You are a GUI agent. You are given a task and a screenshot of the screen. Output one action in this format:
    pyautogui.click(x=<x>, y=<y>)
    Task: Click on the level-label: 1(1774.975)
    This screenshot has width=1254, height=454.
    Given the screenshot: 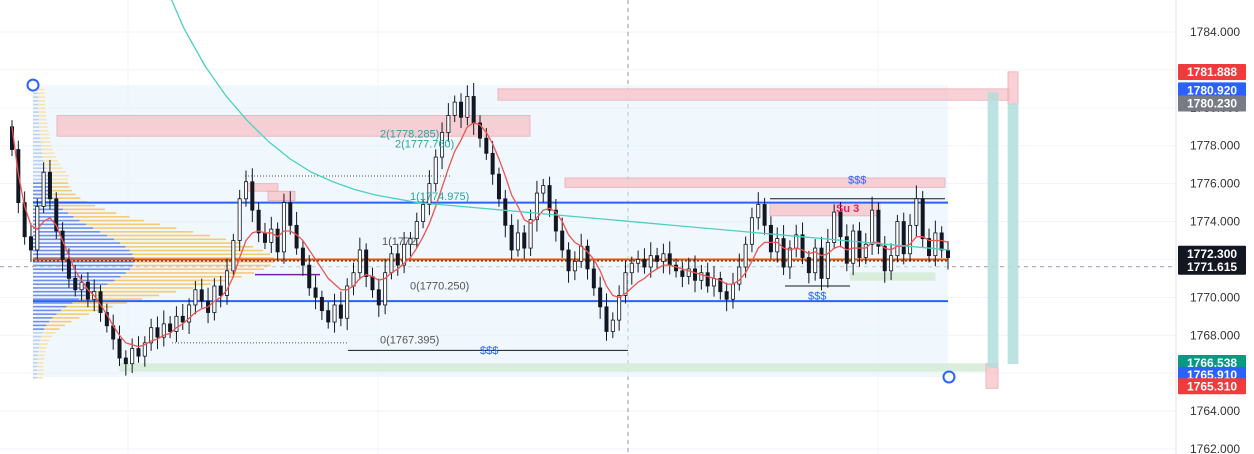 What is the action you would take?
    pyautogui.click(x=439, y=197)
    